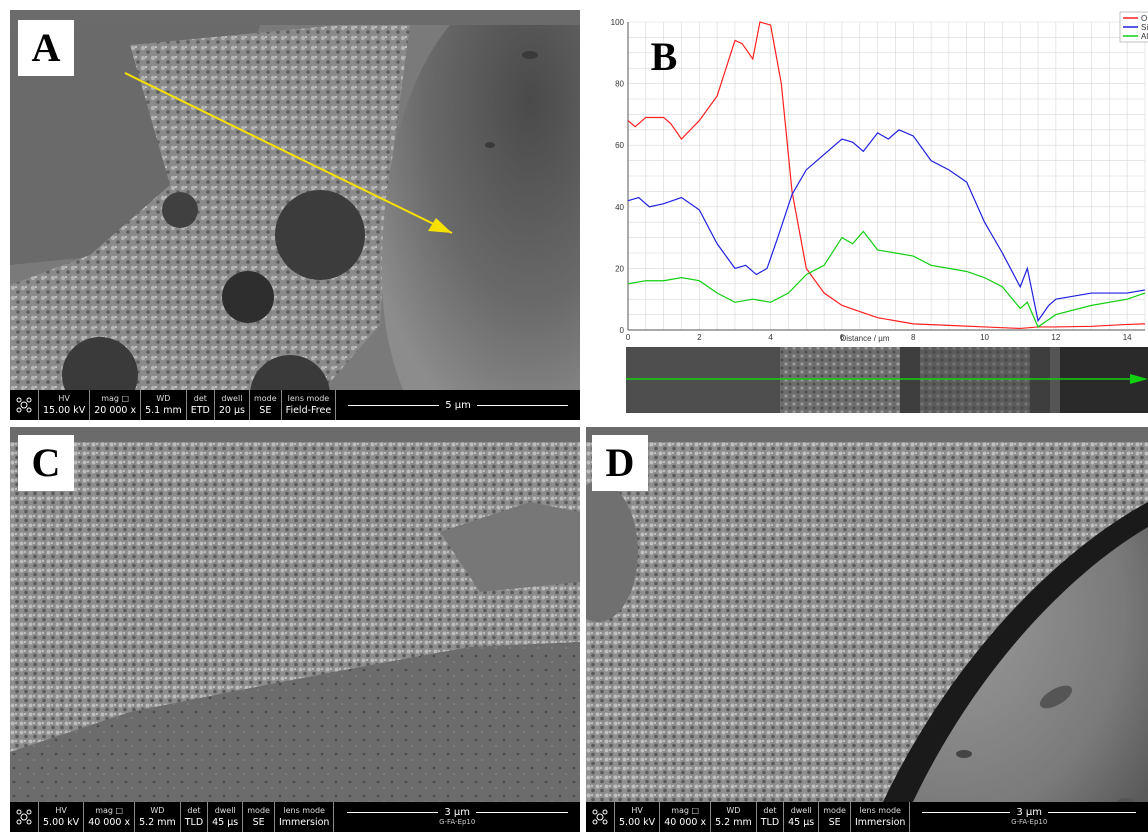  I want to click on x-axis-label: Distance / µm, so click(864, 338).